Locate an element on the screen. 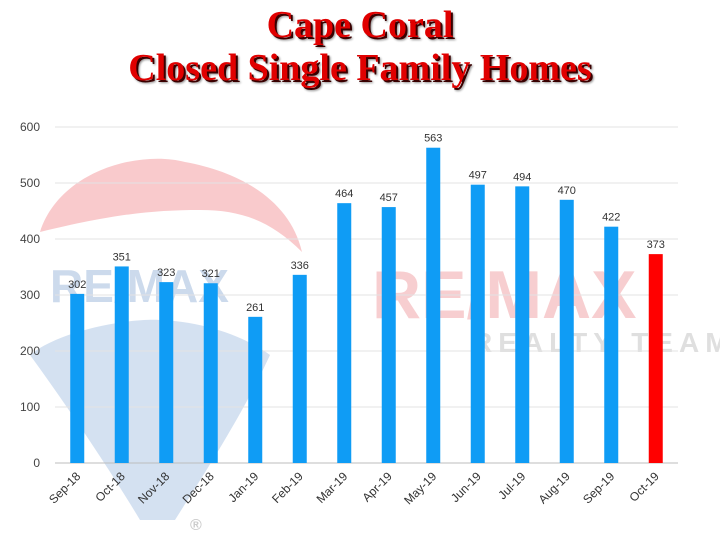 The image size is (720, 540). watermark-registered: ® is located at coordinates (196, 525).